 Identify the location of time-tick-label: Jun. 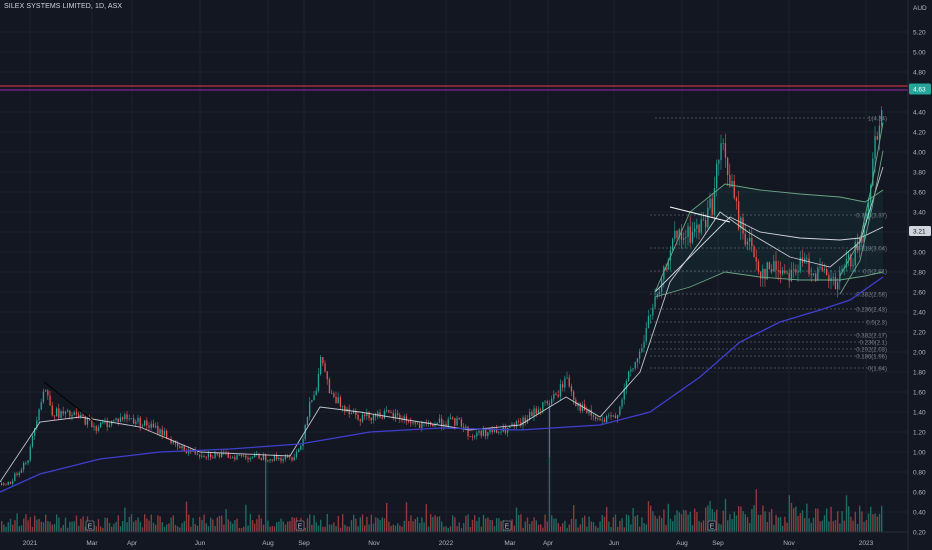
(200, 543).